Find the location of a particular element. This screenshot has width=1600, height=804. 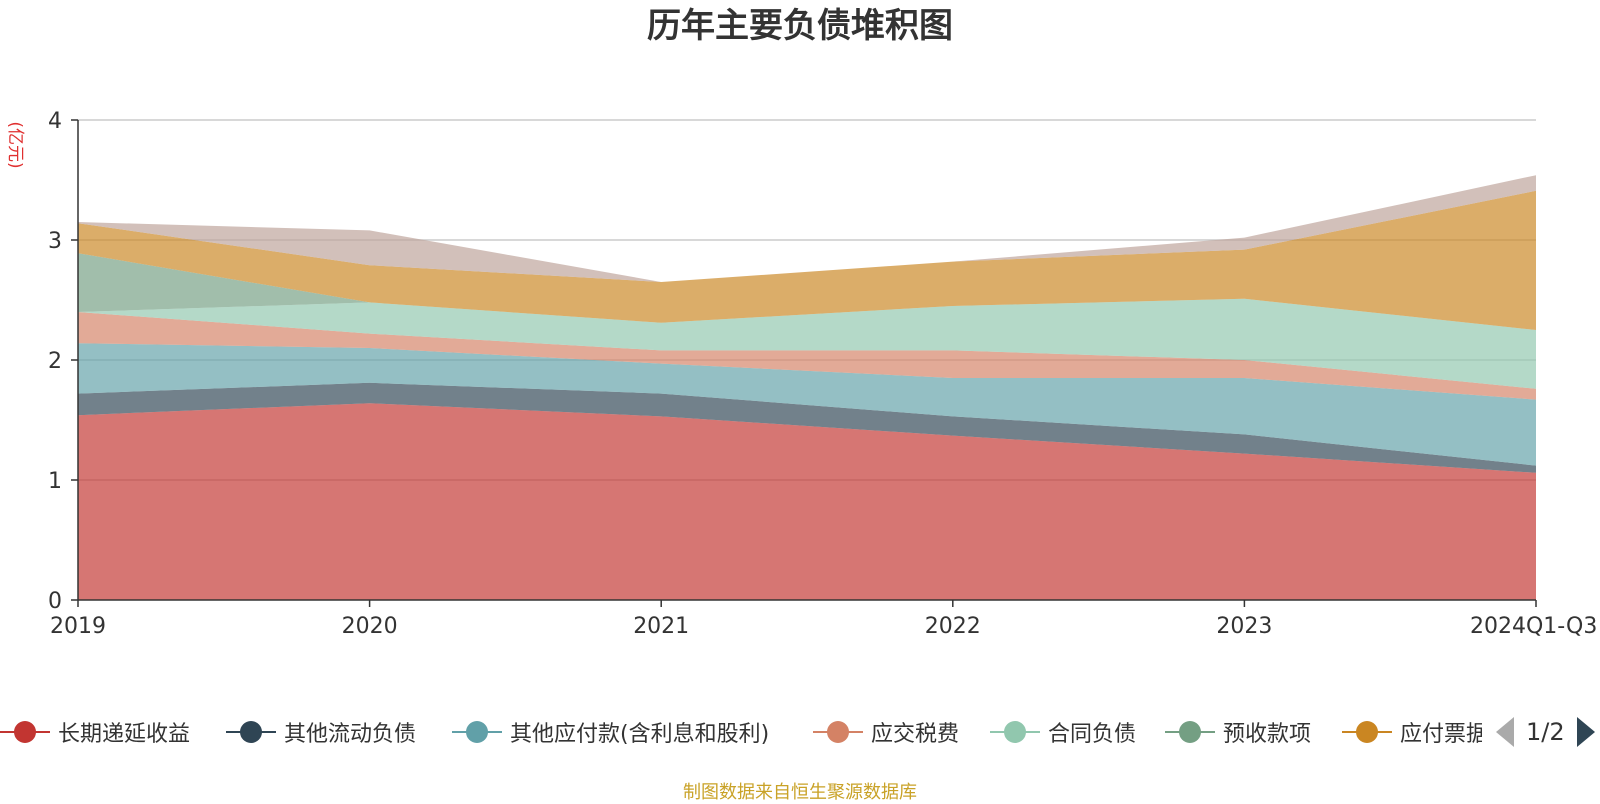

y-tick-label: 4 is located at coordinates (55, 121).